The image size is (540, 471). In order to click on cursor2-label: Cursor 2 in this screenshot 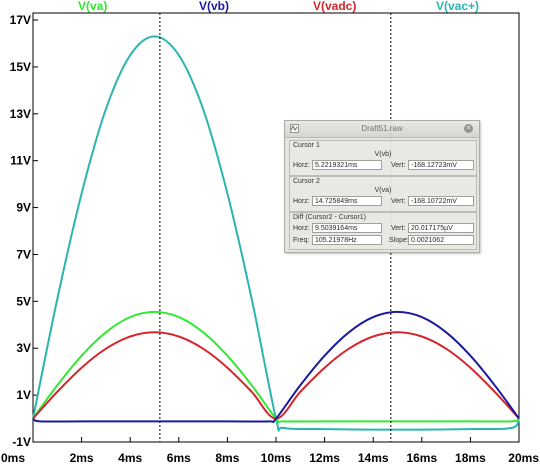, I will do `click(306, 181)`.